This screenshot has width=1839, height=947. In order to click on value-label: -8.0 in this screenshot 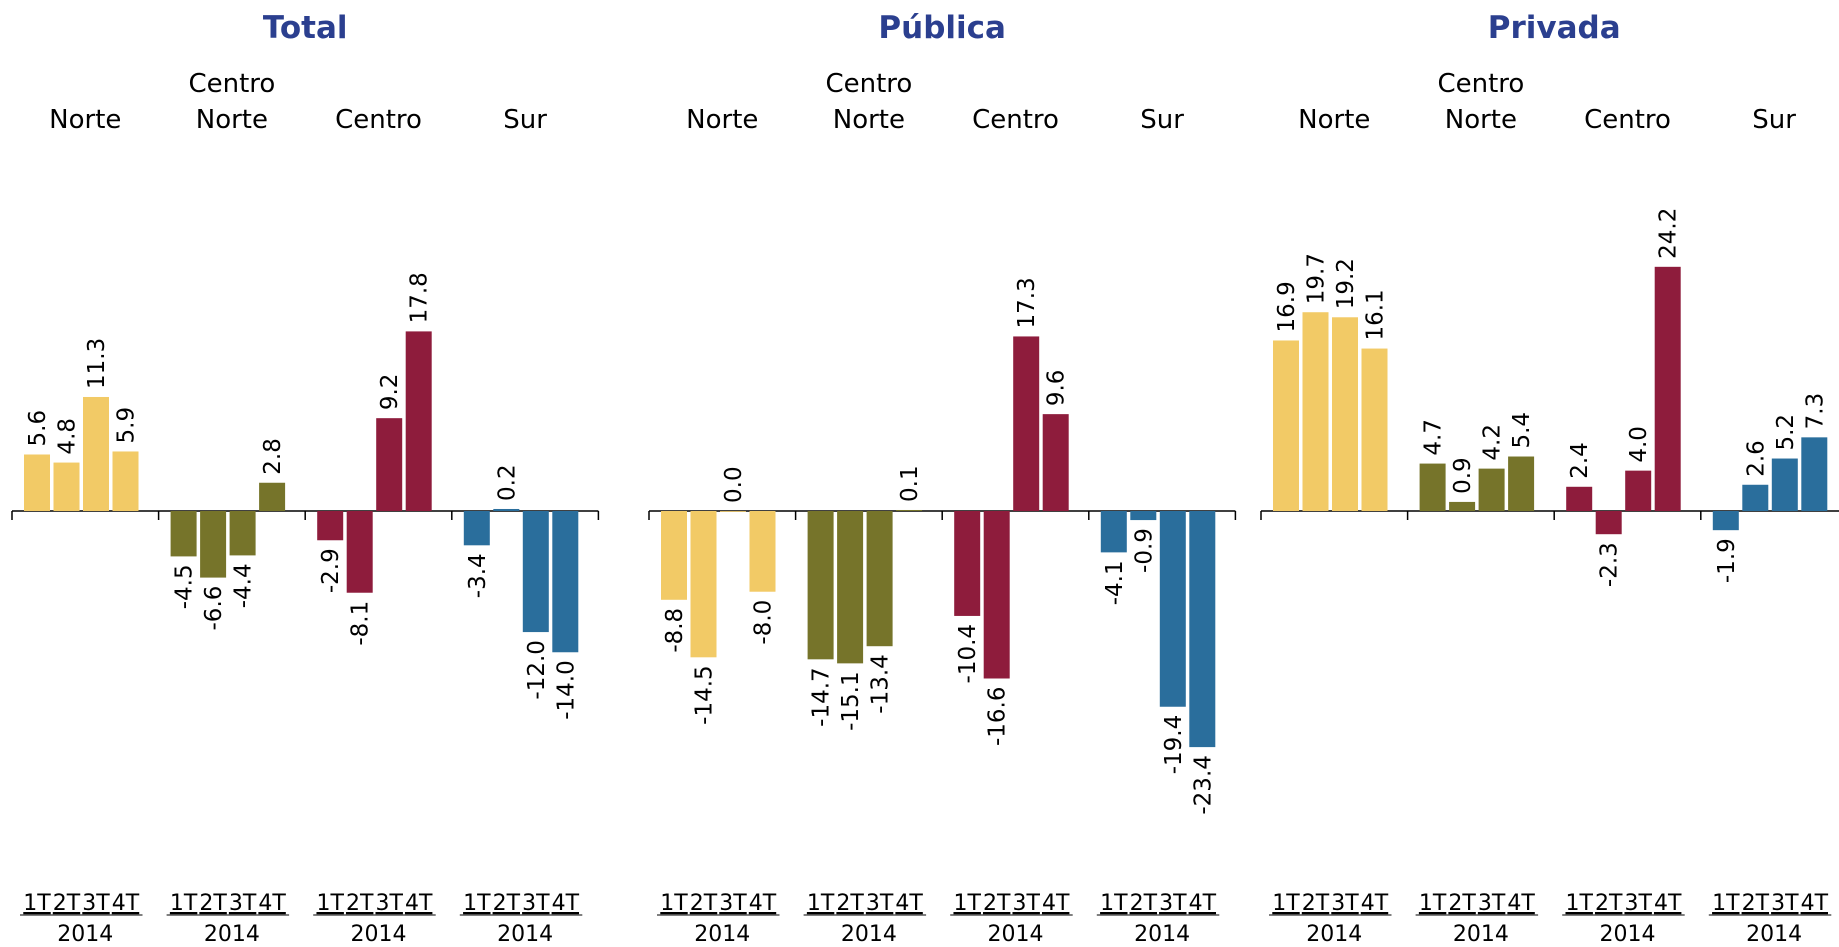, I will do `click(764, 622)`.